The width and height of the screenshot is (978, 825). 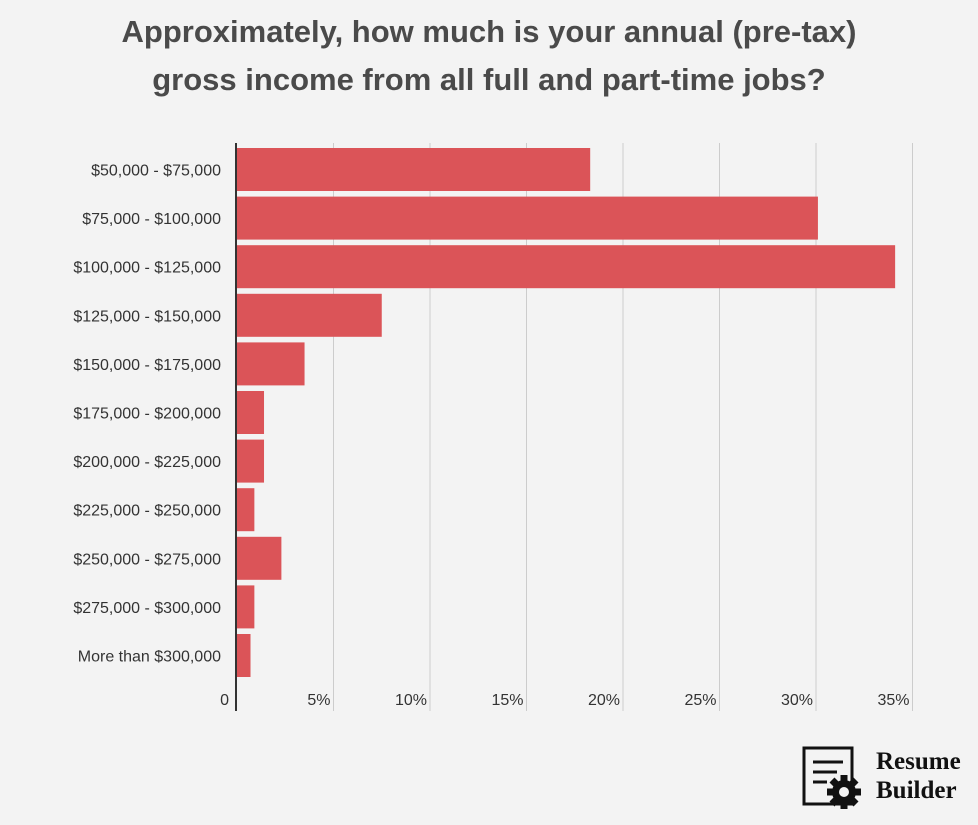 What do you see at coordinates (147, 559) in the screenshot?
I see `category-label-8: $250,000 - $275,000` at bounding box center [147, 559].